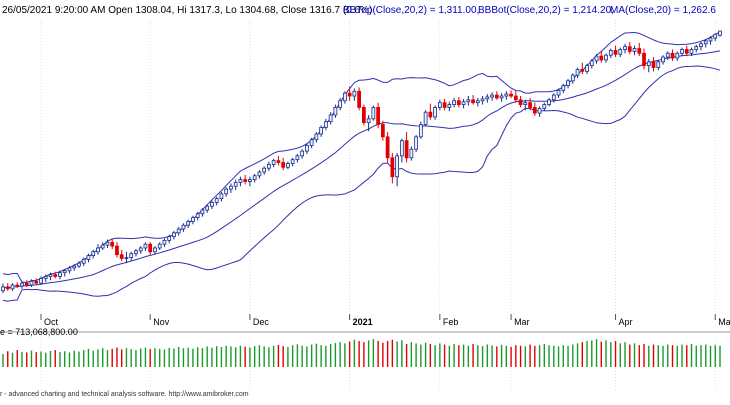 Image resolution: width=730 pixels, height=405 pixels. I want to click on x-tick-label: 2021, so click(363, 322).